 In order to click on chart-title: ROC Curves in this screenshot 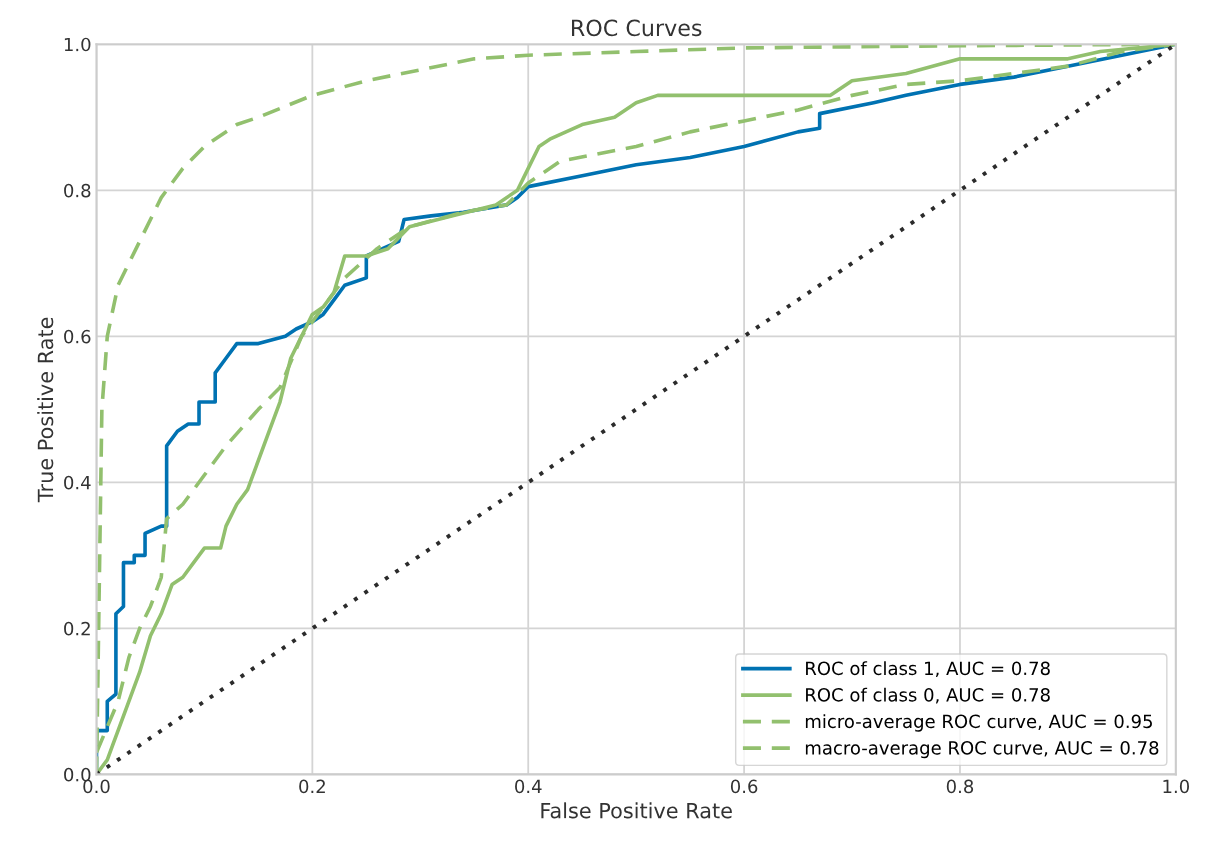, I will do `click(637, 28)`.